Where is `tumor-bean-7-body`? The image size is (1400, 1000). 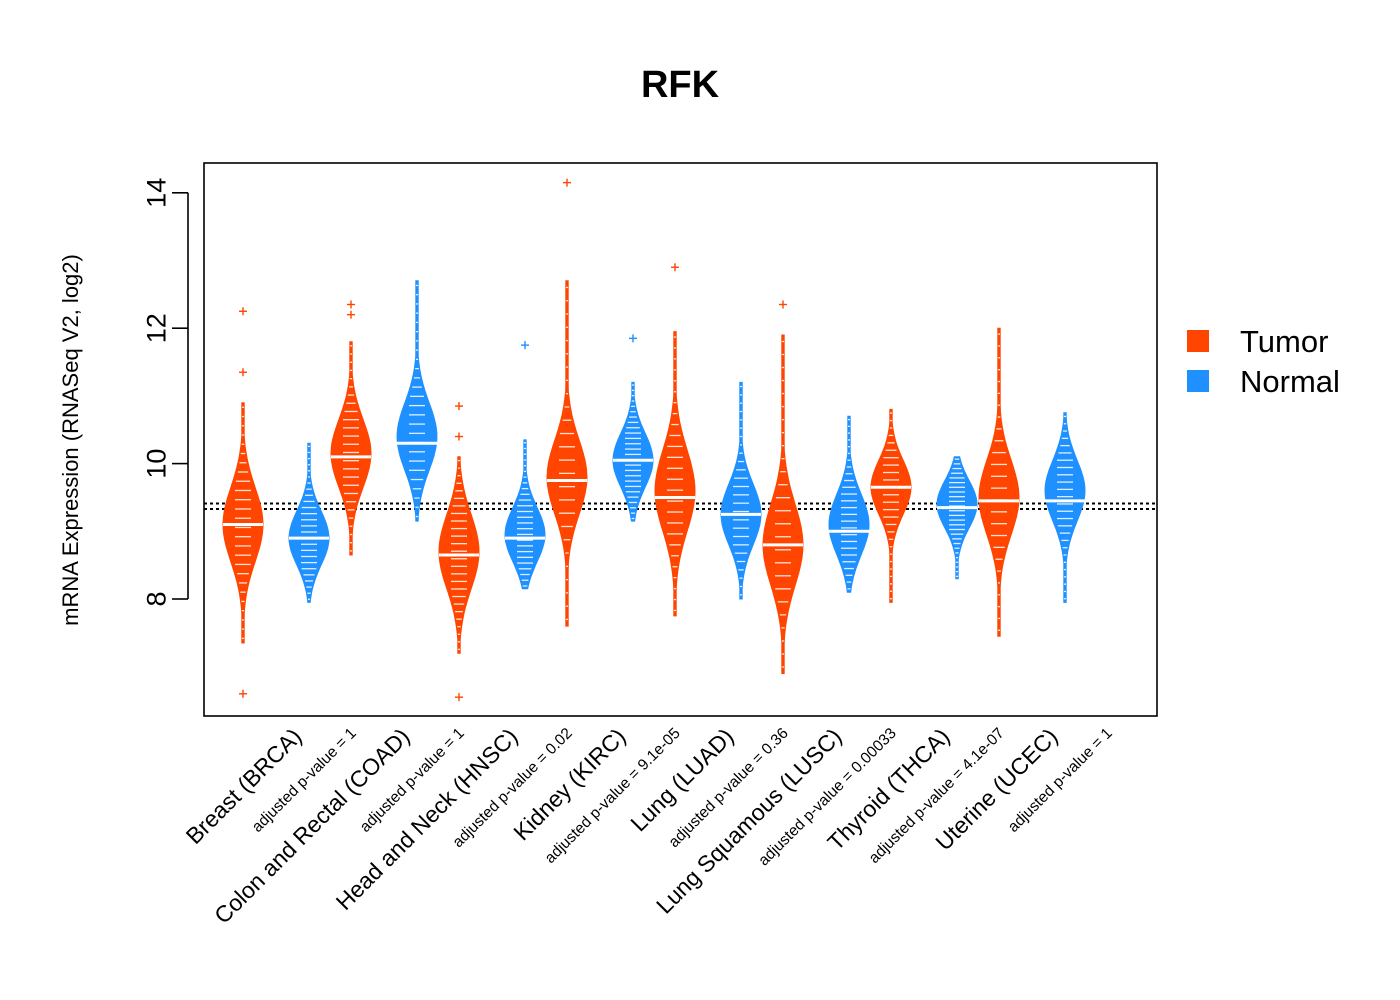
tumor-bean-7-body is located at coordinates (891, 505).